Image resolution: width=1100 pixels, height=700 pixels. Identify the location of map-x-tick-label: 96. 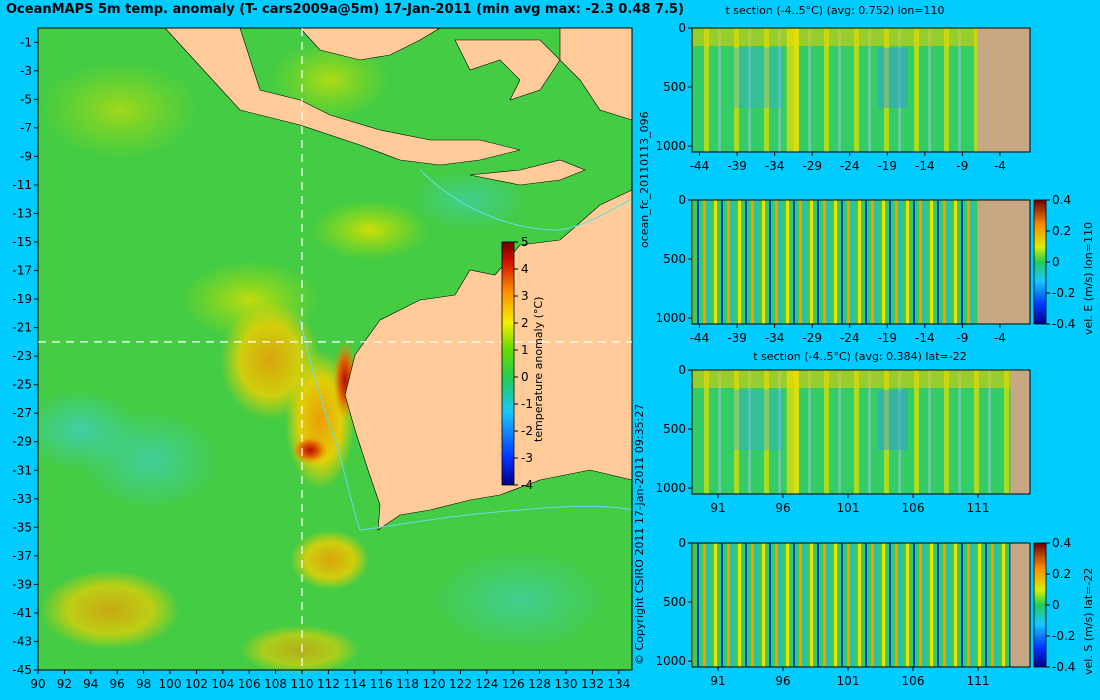
(117, 684).